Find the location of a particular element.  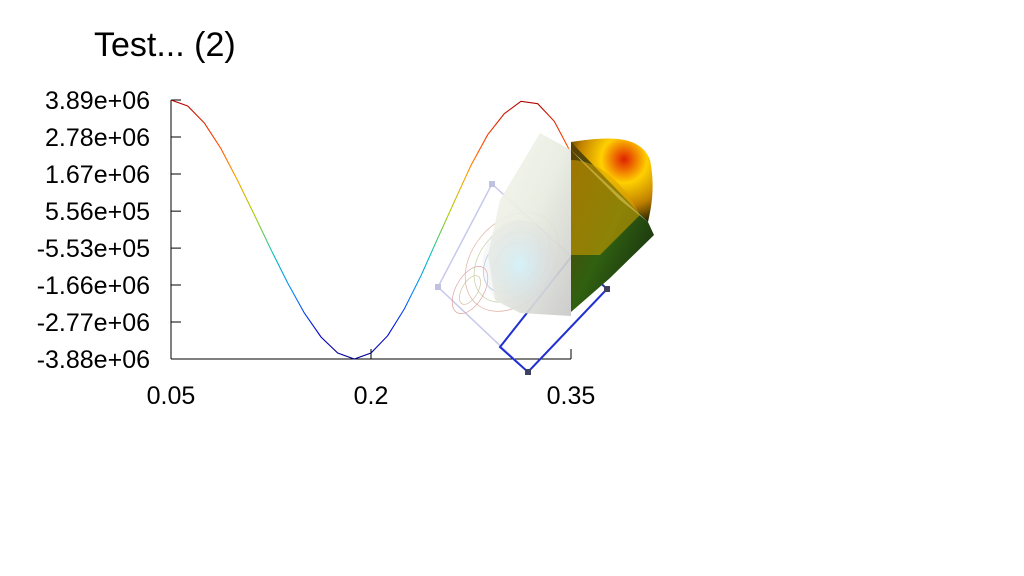

y-tick-label: 5.56e+05 is located at coordinates (97, 212).